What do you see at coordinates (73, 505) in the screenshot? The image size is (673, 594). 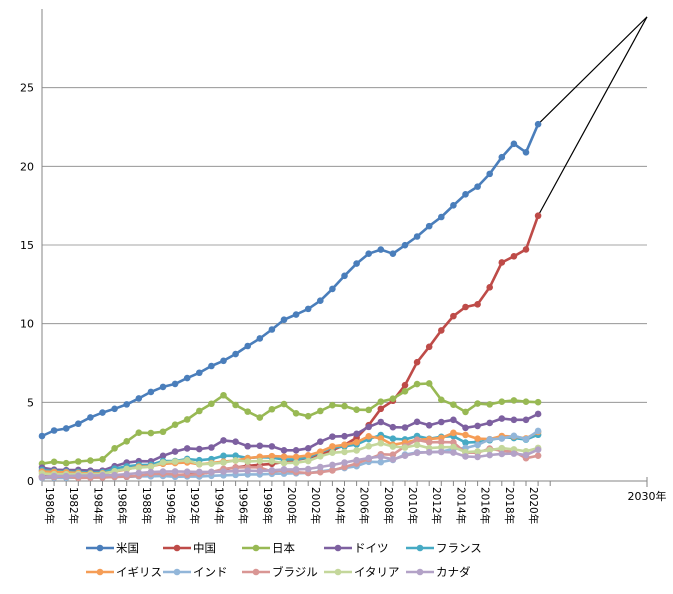 I see `x-tick-label: 1982年` at bounding box center [73, 505].